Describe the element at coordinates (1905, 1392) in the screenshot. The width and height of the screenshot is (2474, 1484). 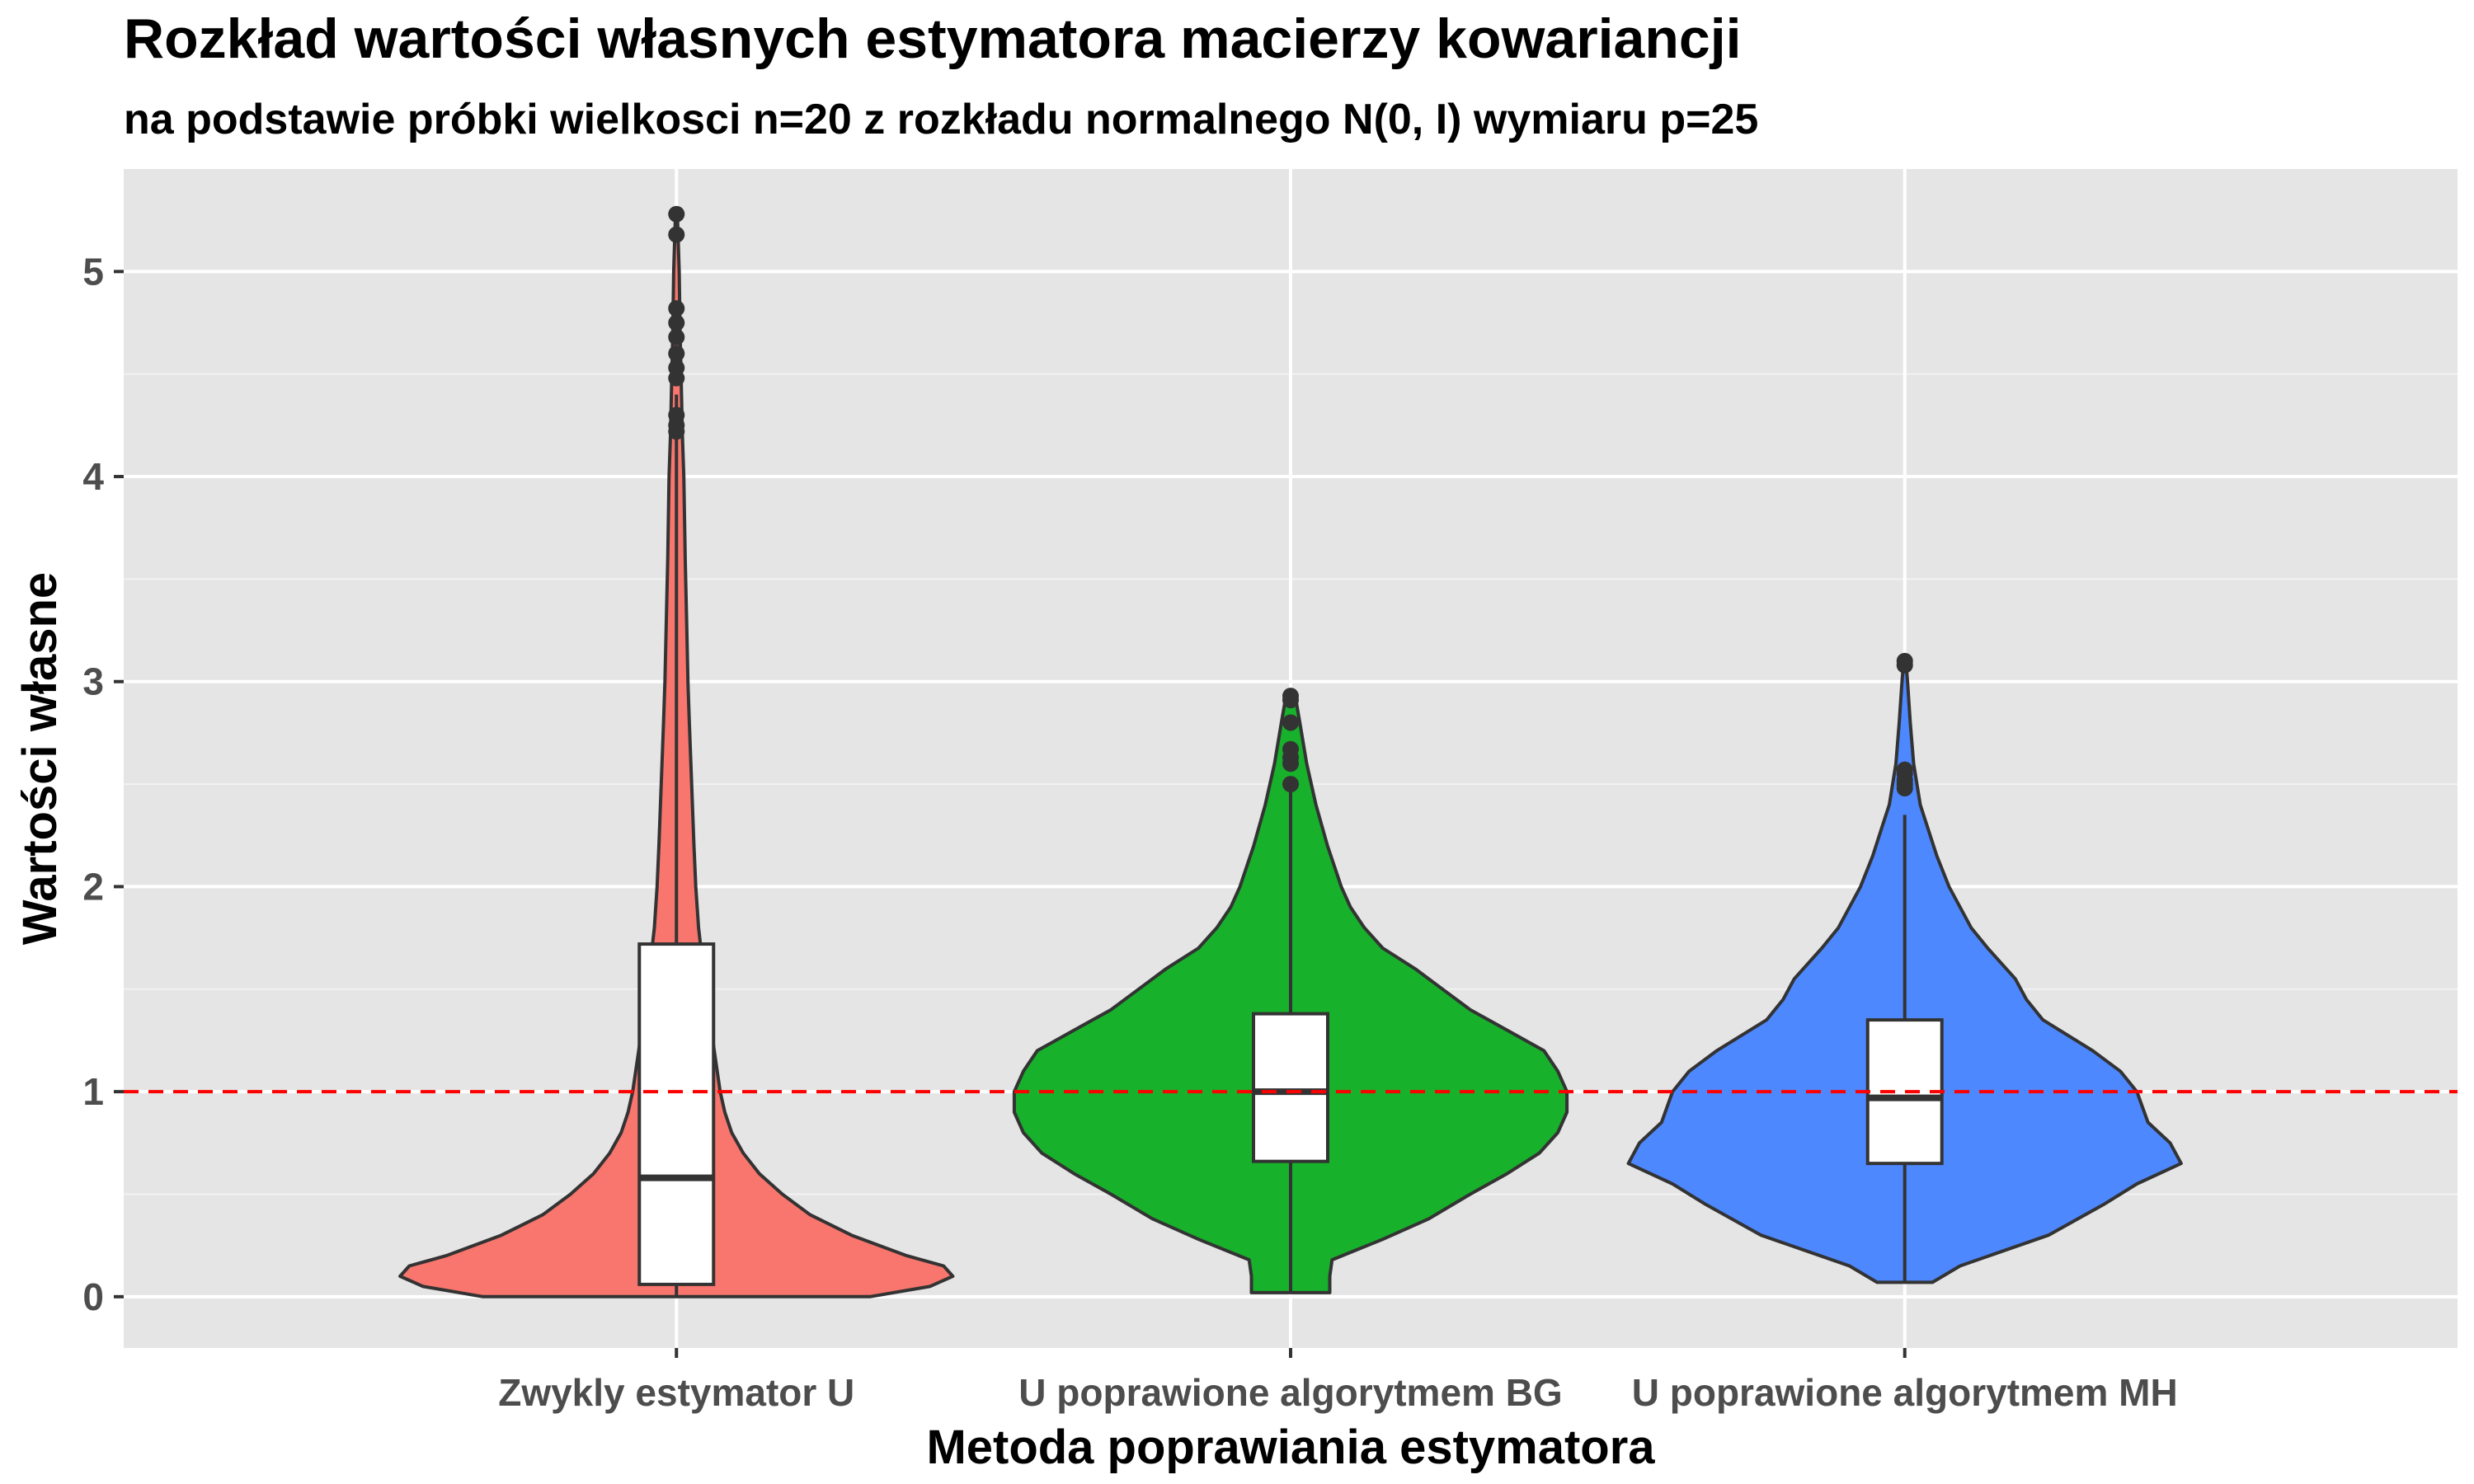
I see `x-tick-label: U poprawione algorytmem MH` at that location.